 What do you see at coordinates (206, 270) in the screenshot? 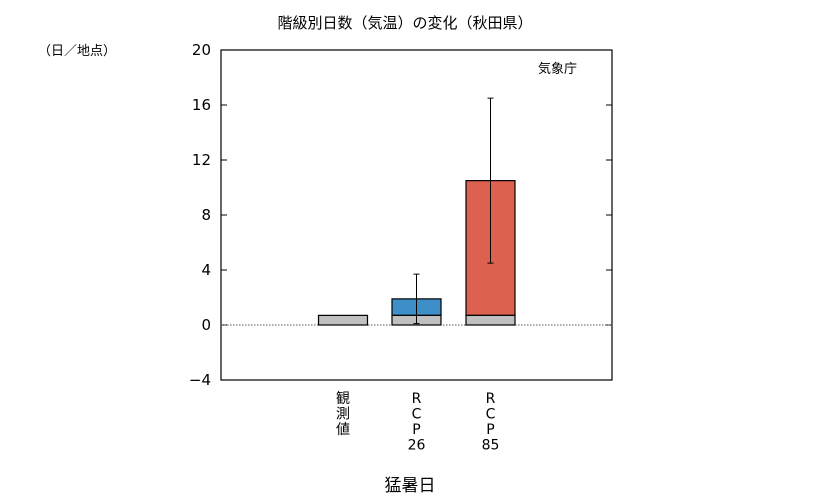
I see `y-tick-label: 4` at bounding box center [206, 270].